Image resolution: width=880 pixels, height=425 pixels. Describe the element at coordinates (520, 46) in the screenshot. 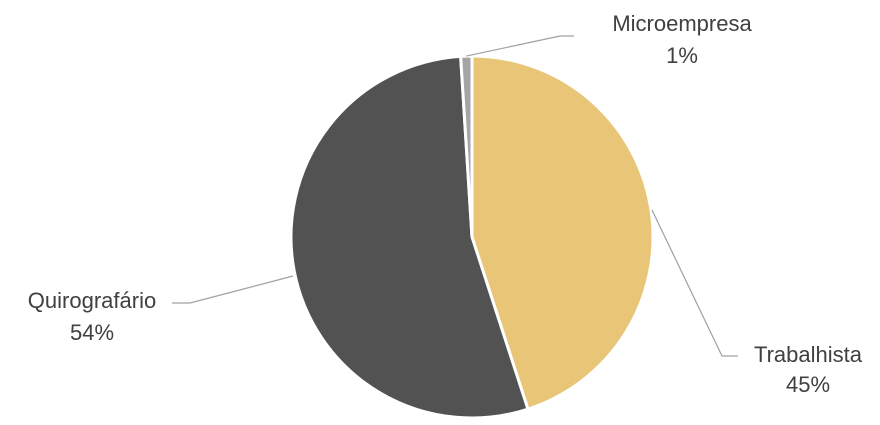

I see `leader-line-microempresa` at that location.